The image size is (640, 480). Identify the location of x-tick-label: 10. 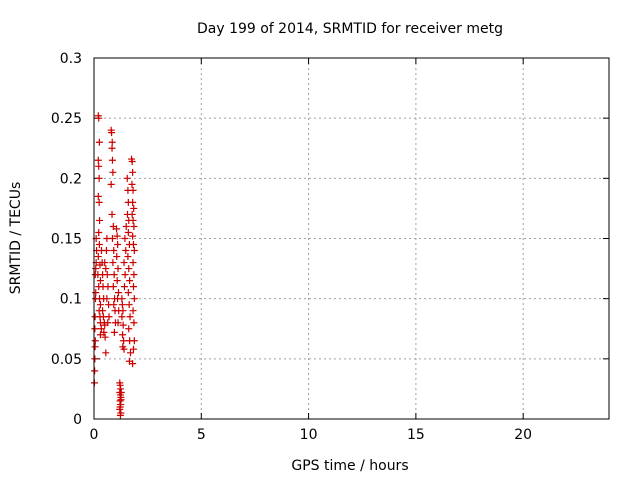
(309, 435).